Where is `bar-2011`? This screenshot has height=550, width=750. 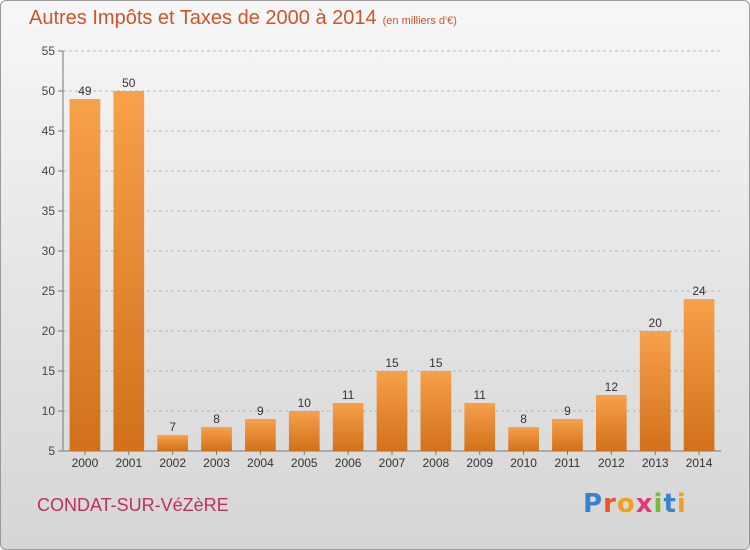
bar-2011 is located at coordinates (567, 435).